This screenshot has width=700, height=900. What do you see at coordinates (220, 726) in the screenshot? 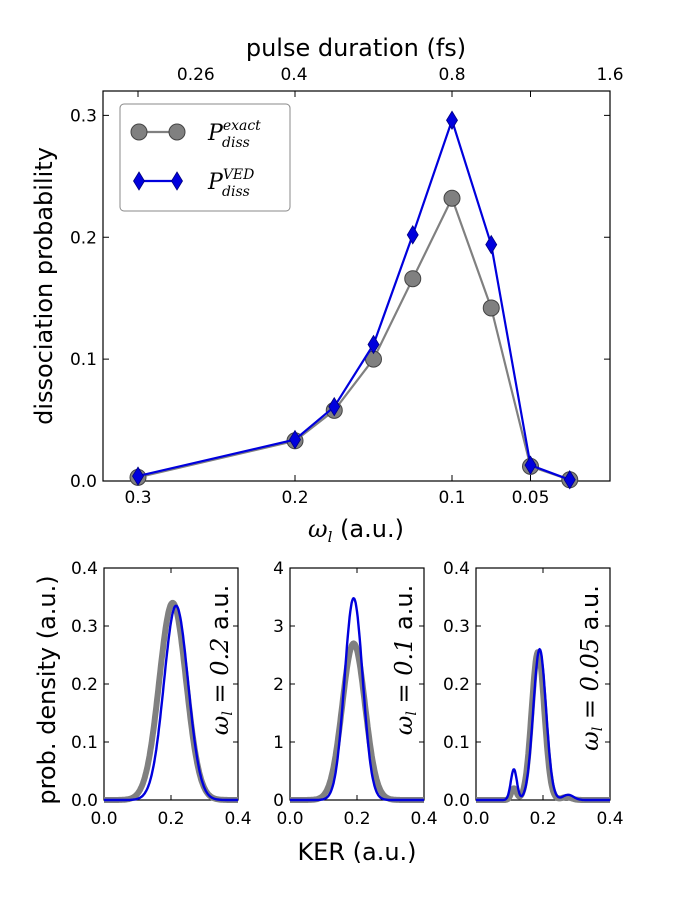
I see `ker-panel-a-annotation-symbol: ω` at bounding box center [220, 726].